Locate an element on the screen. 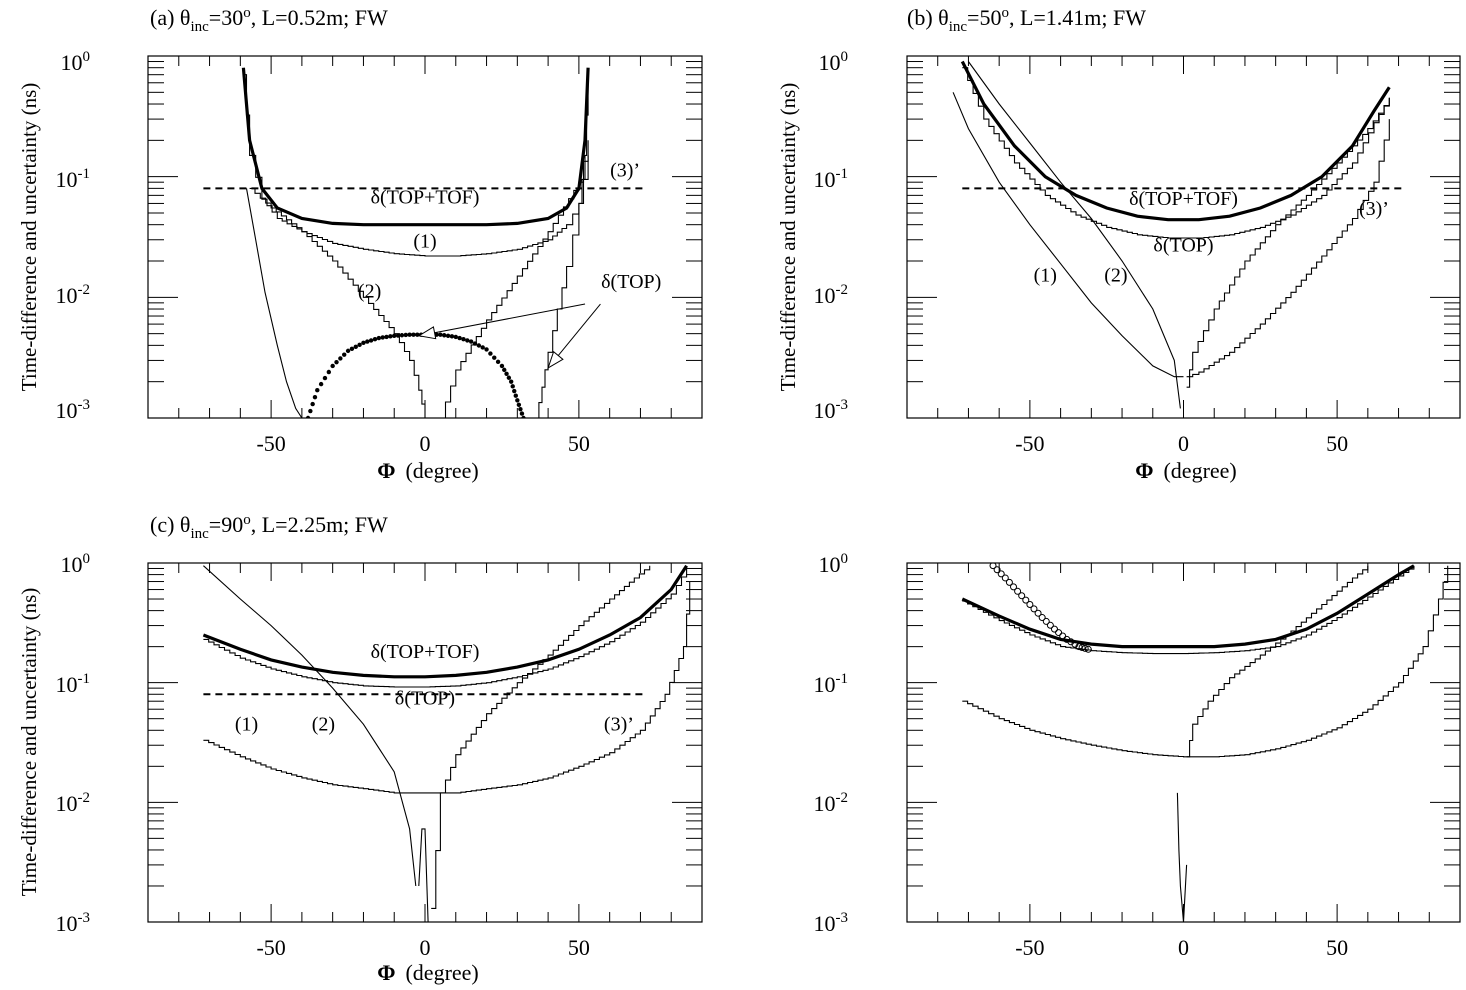 The image size is (1466, 990). panel-title: (b) θinc=50o, L=1.41m; FW is located at coordinates (1026, 20).